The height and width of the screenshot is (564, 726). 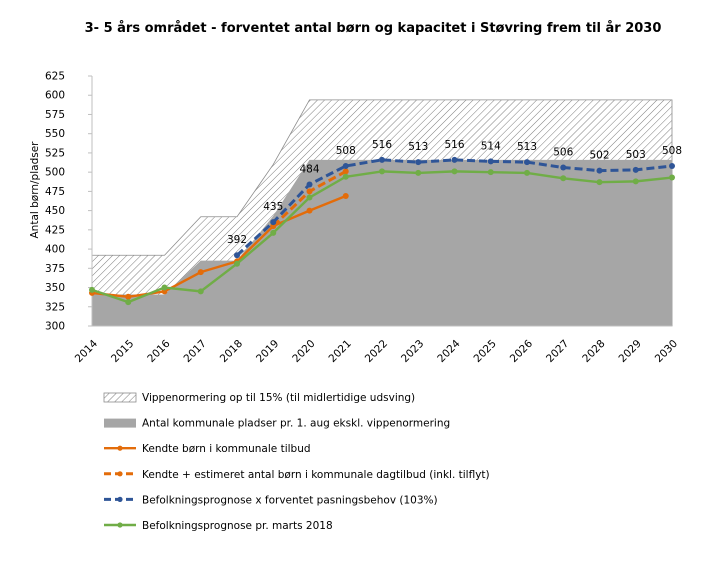 What do you see at coordinates (636, 155) in the screenshot?
I see `data-label: 503` at bounding box center [636, 155].